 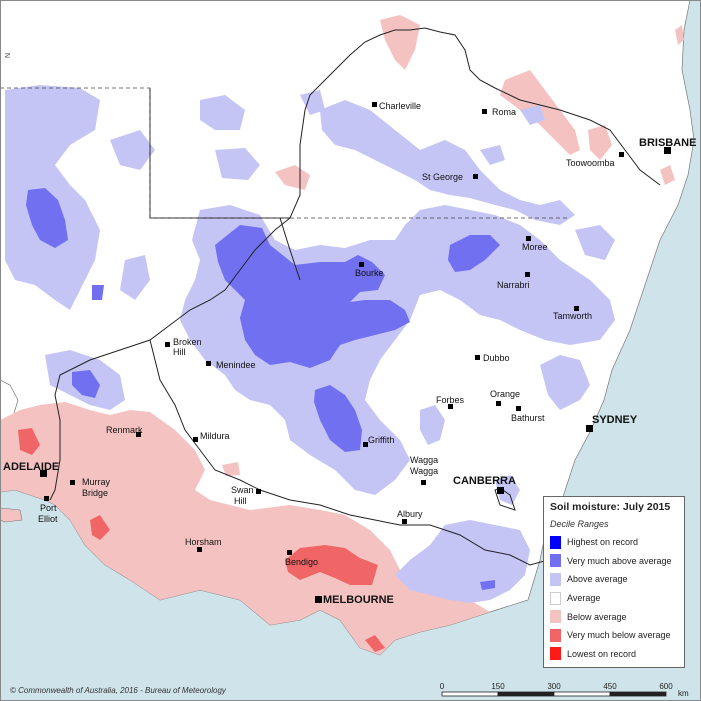 What do you see at coordinates (498, 686) in the screenshot?
I see `scale-tick: 150` at bounding box center [498, 686].